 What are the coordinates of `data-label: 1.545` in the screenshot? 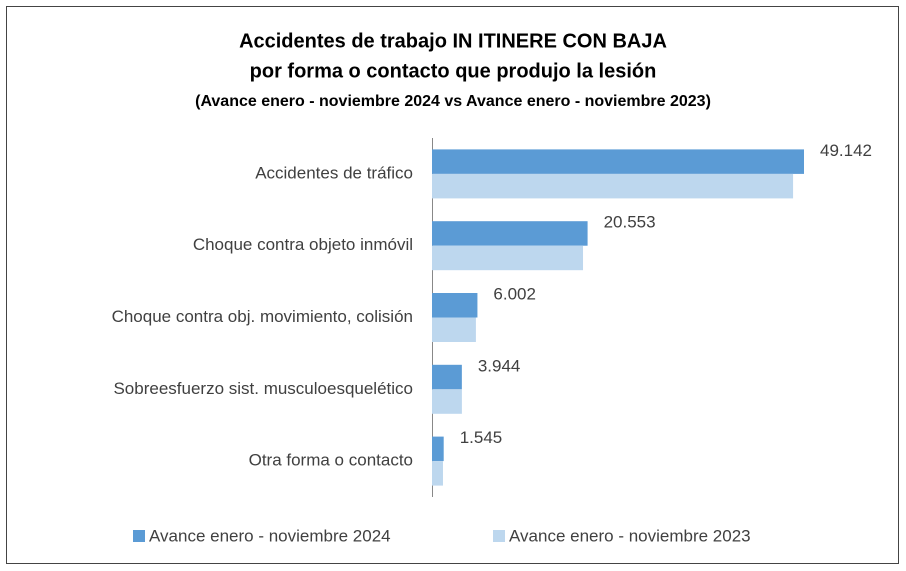 It's located at (481, 437).